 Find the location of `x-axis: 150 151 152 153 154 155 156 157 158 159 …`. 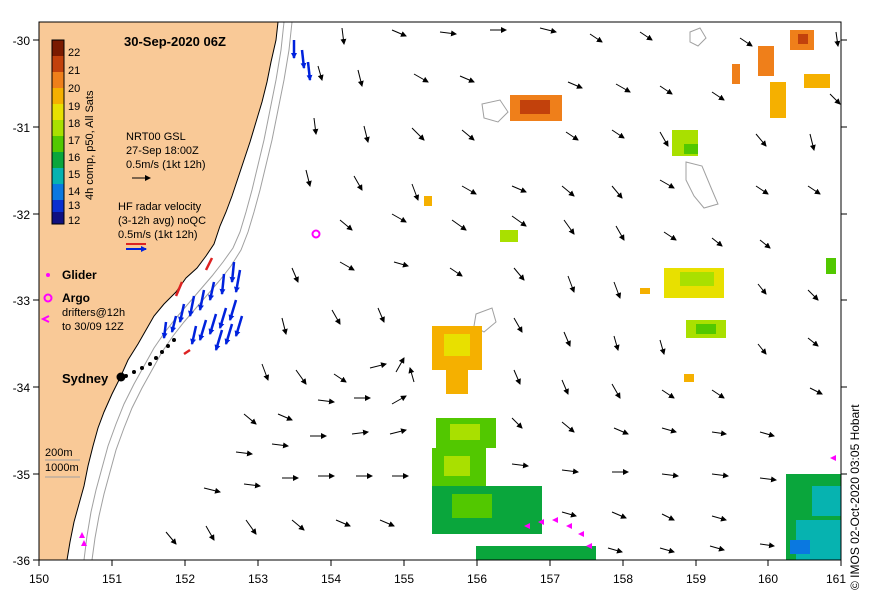

x-axis: 150 151 152 153 154 155 156 157 158 159 … is located at coordinates (437, 579).